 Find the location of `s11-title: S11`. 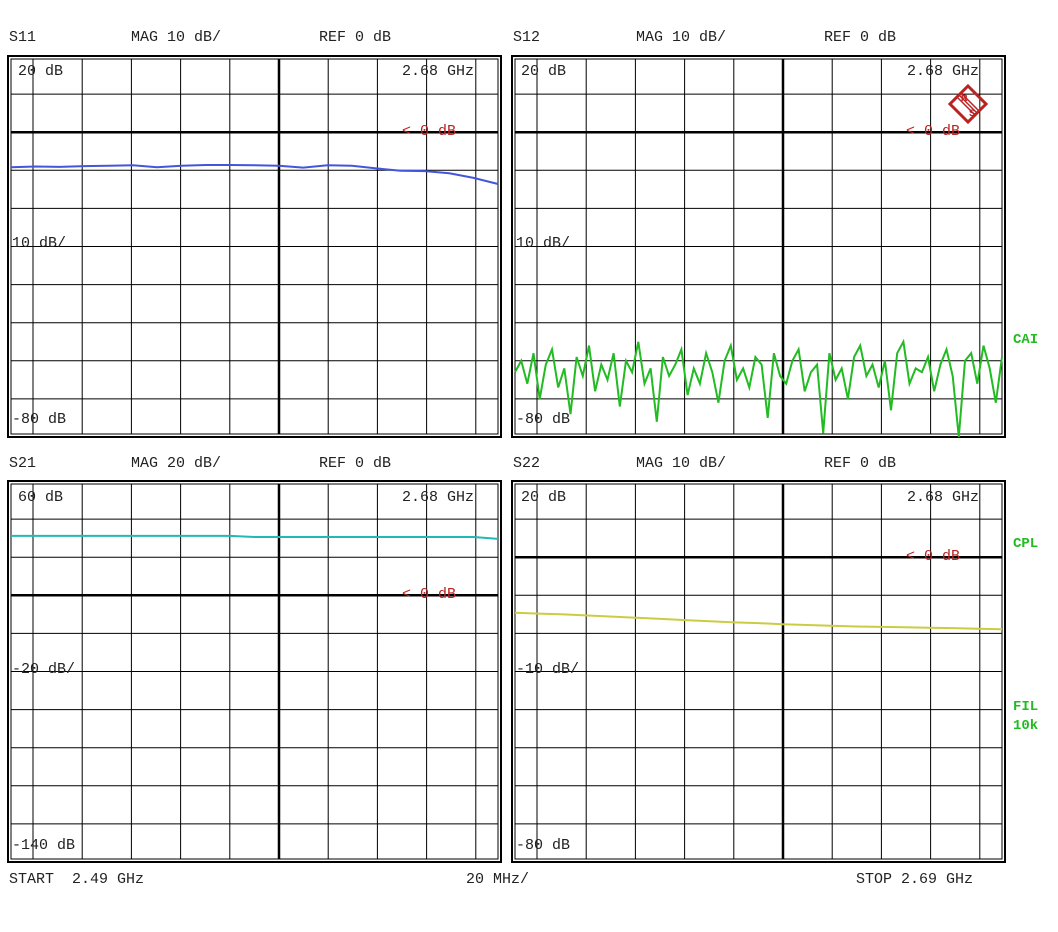

s11-title: S11 is located at coordinates (23, 37).